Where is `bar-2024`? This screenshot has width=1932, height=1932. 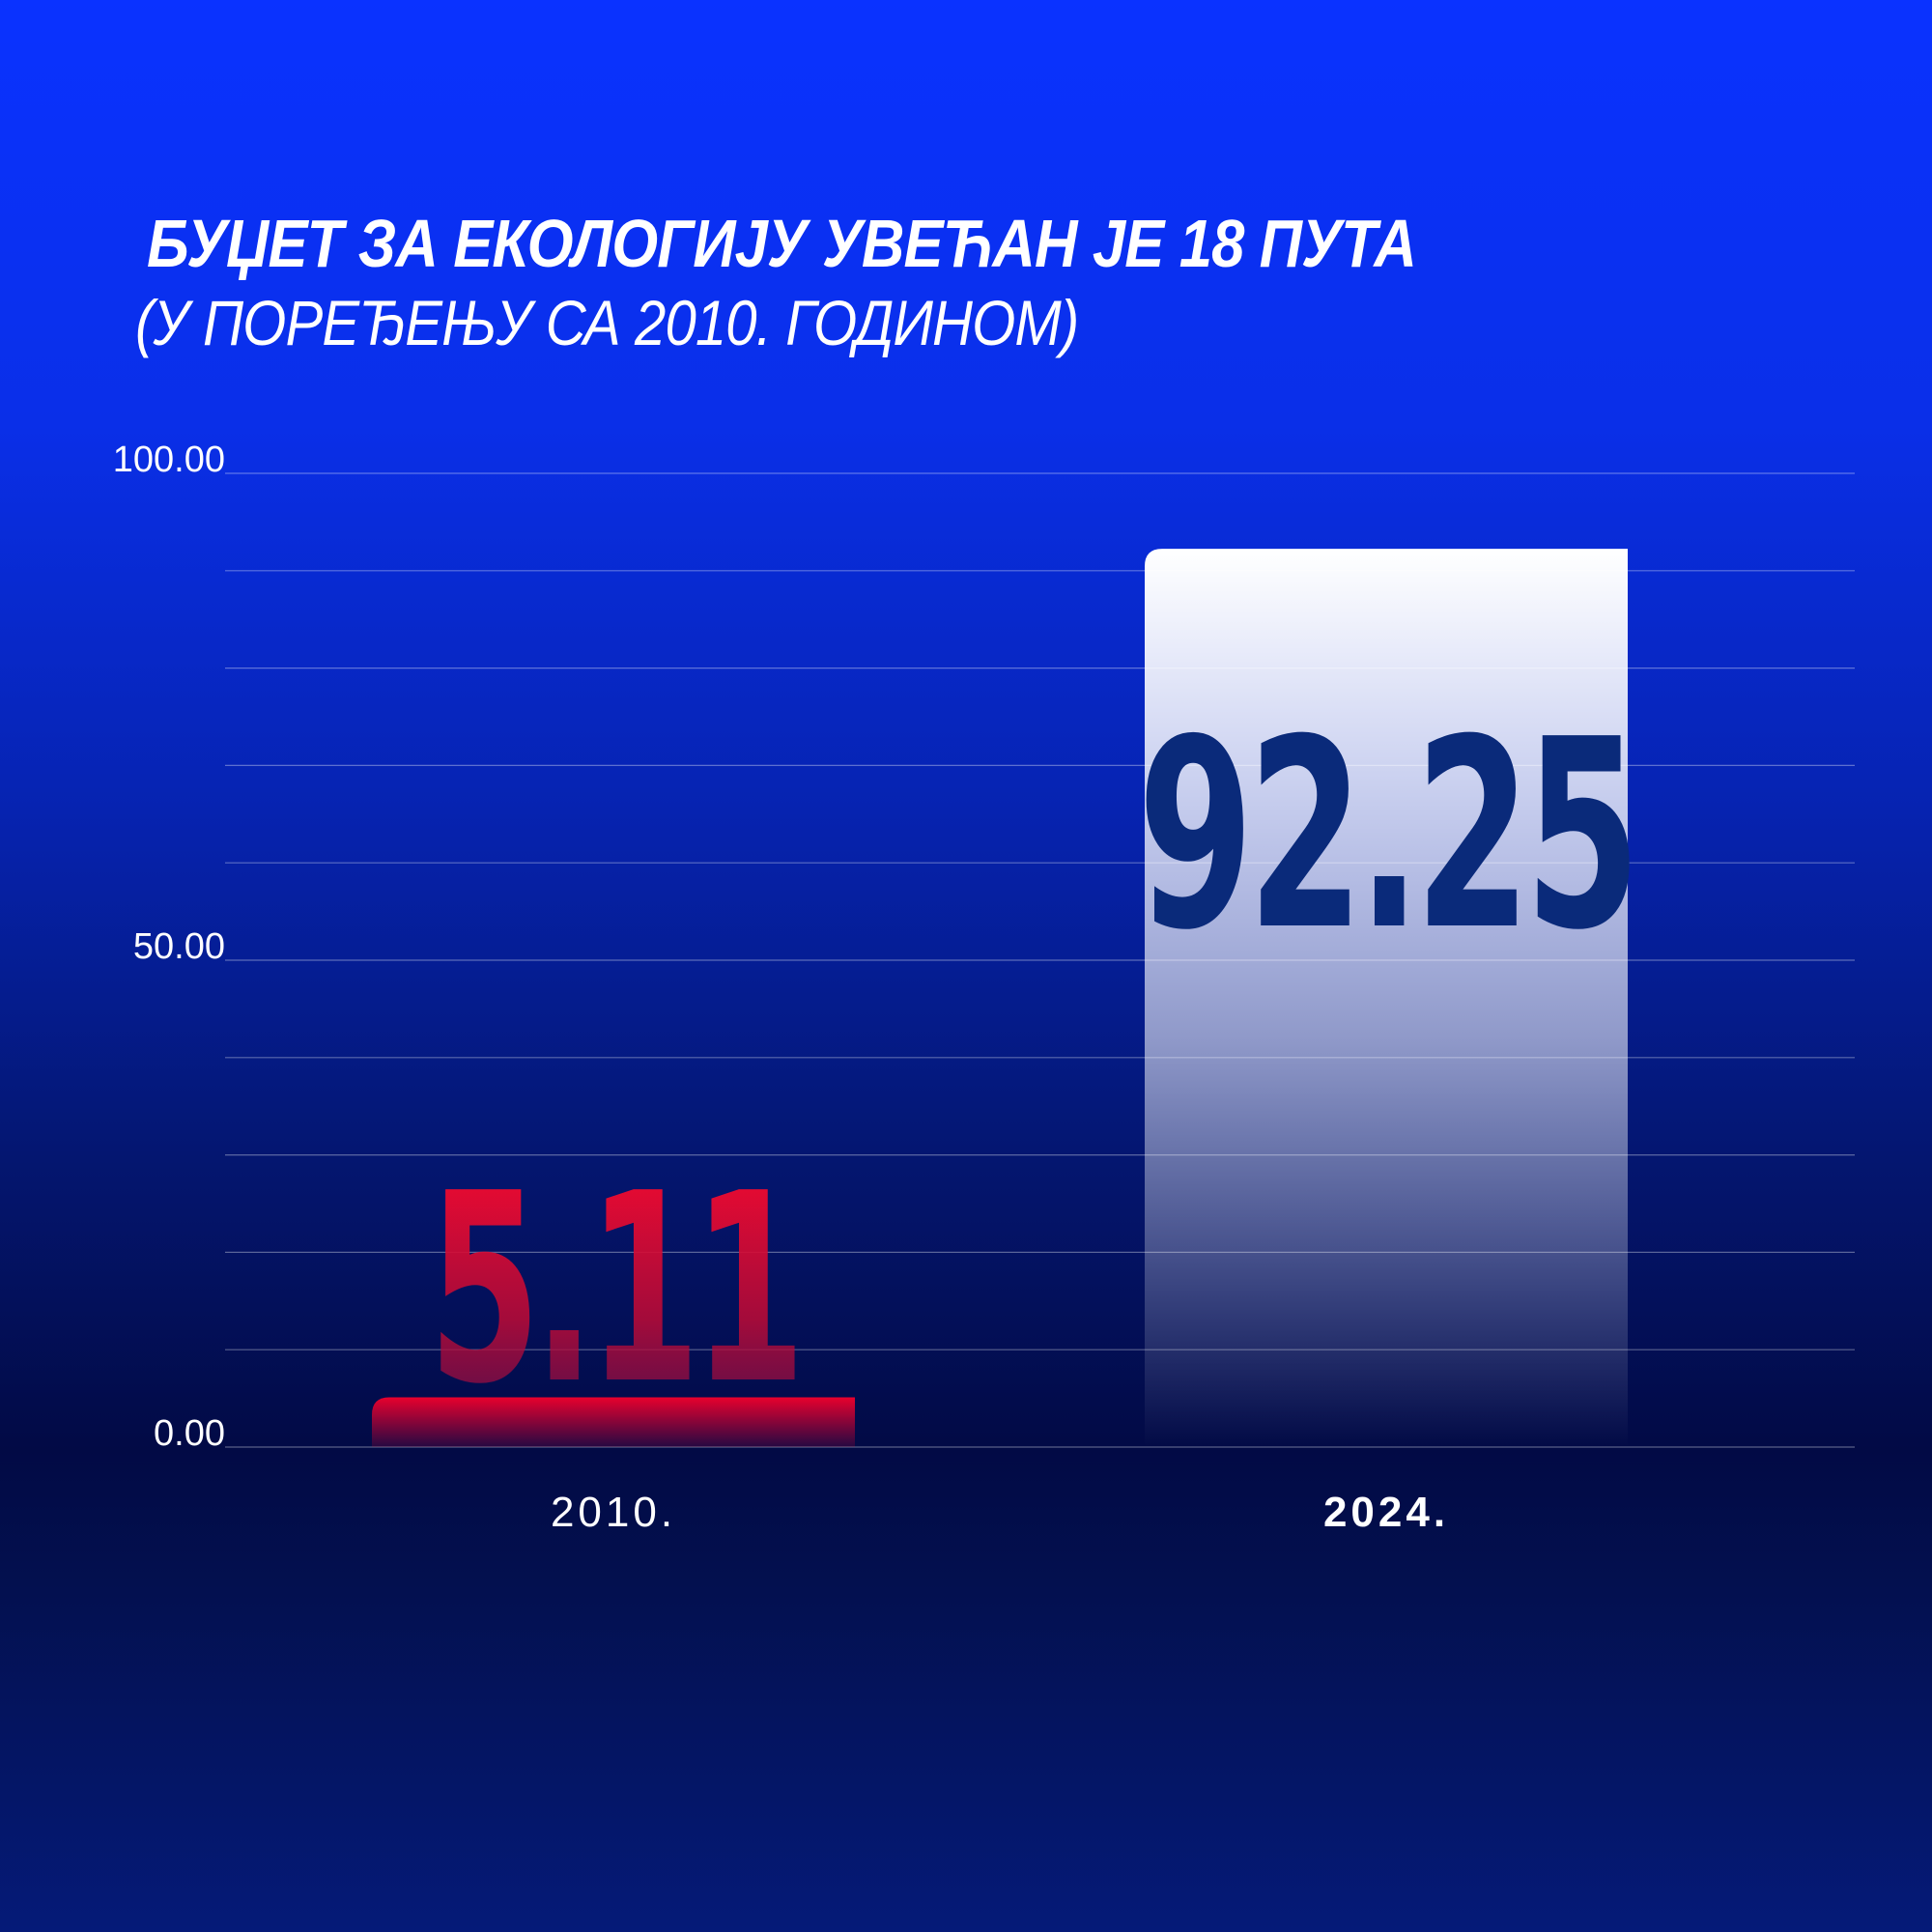
bar-2024 is located at coordinates (1386, 998).